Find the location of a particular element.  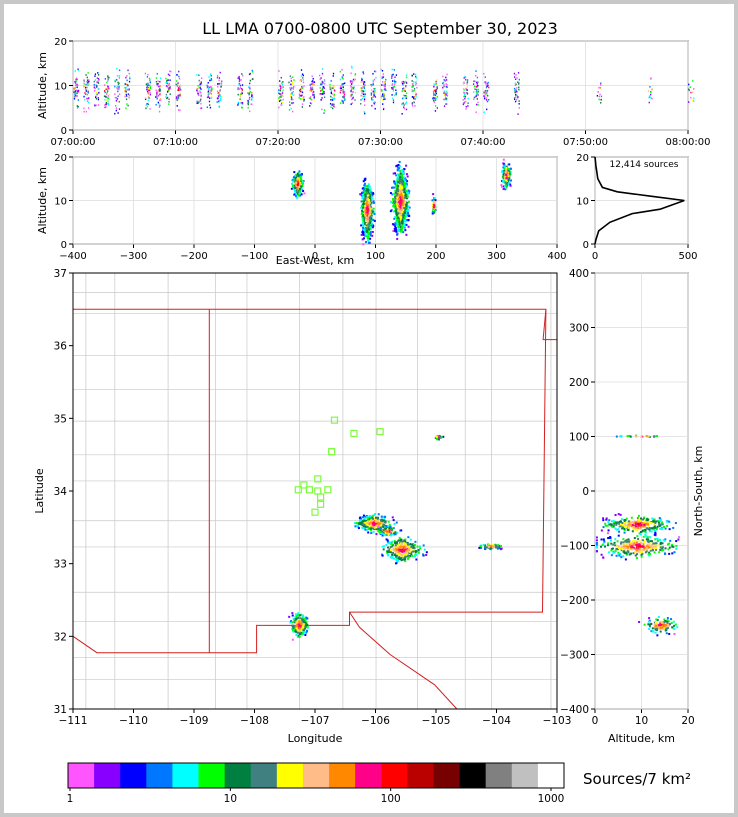

altitude-north-south-xtick-label: 0 is located at coordinates (595, 721).